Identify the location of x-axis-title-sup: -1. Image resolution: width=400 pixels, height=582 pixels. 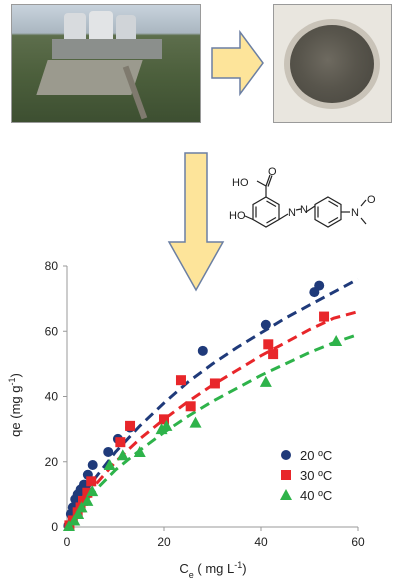
(238, 565).